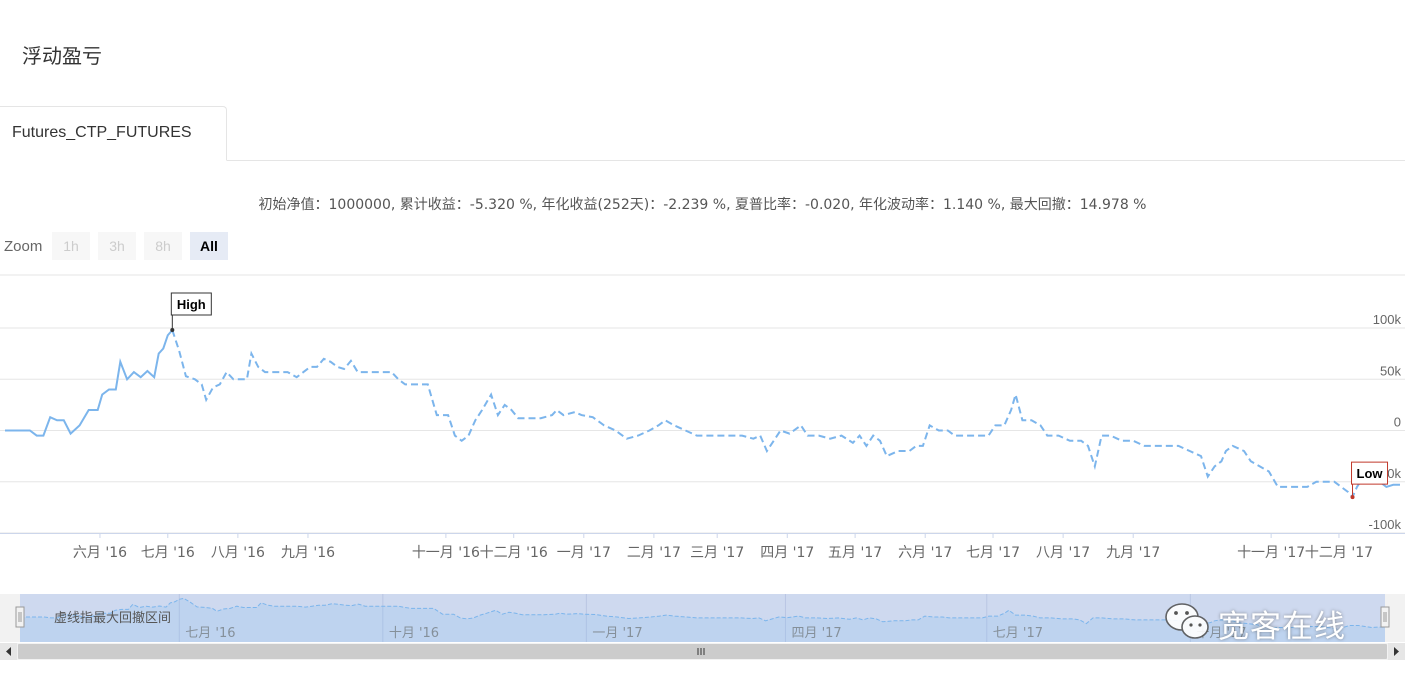 This screenshot has width=1405, height=680. Describe the element at coordinates (1133, 553) in the screenshot. I see `x-tick-label: 九月 '17` at that location.